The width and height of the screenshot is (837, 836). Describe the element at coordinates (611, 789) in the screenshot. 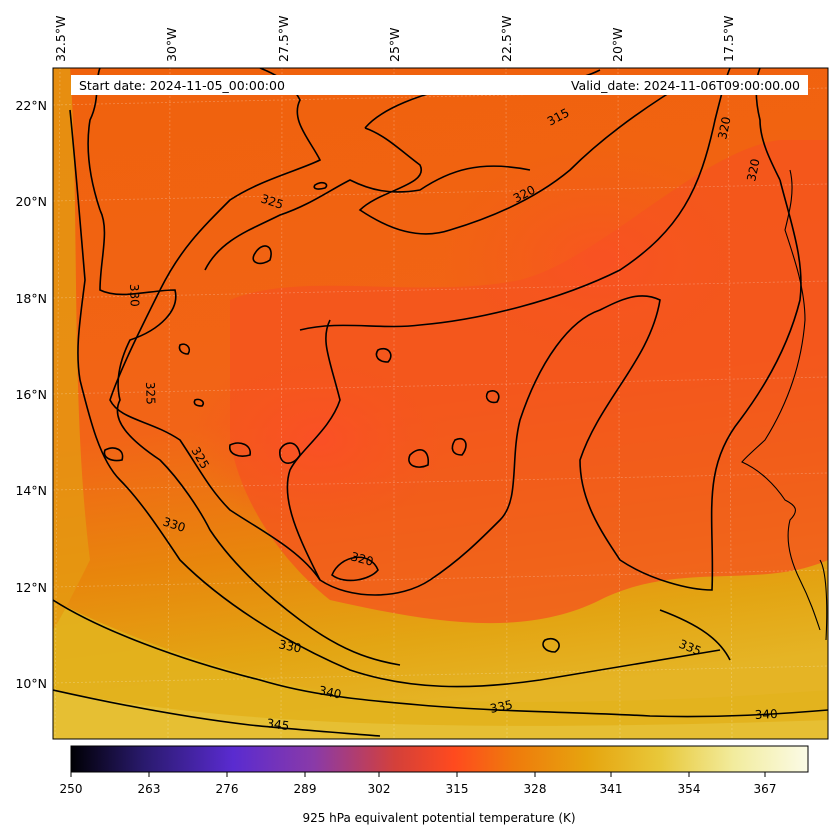

I see `colorbar-tick-label: 341` at that location.